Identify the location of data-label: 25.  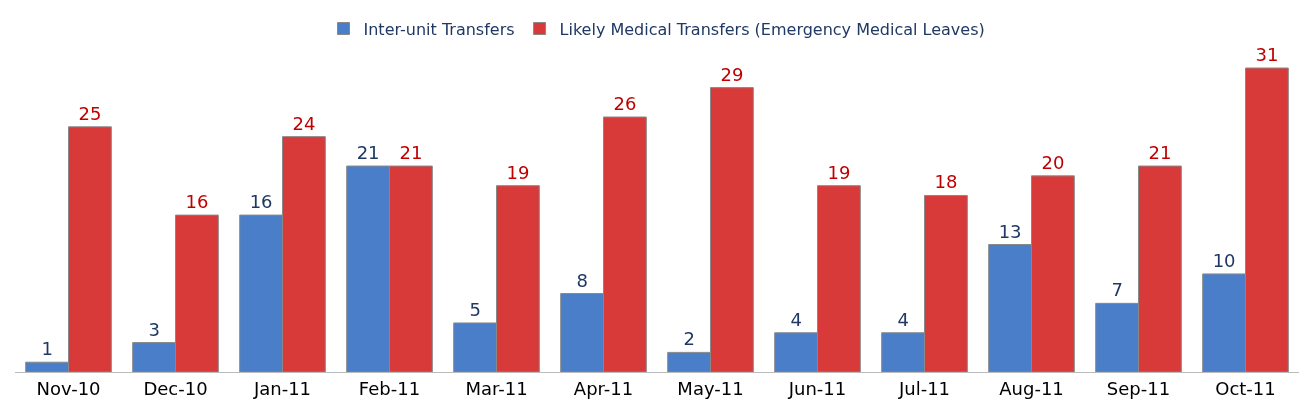
(90, 113).